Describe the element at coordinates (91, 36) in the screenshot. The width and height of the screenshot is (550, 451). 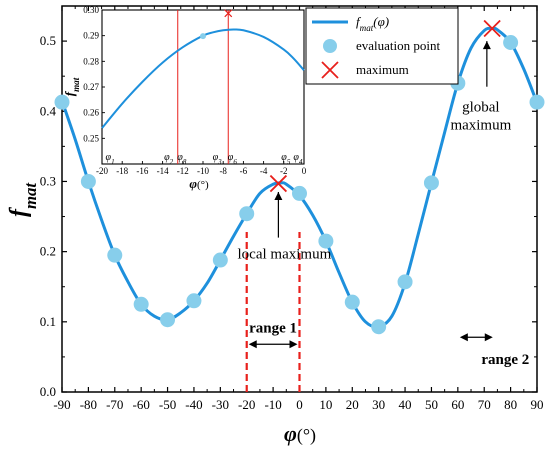
I see `inset-y-tick-label: 0.29` at that location.